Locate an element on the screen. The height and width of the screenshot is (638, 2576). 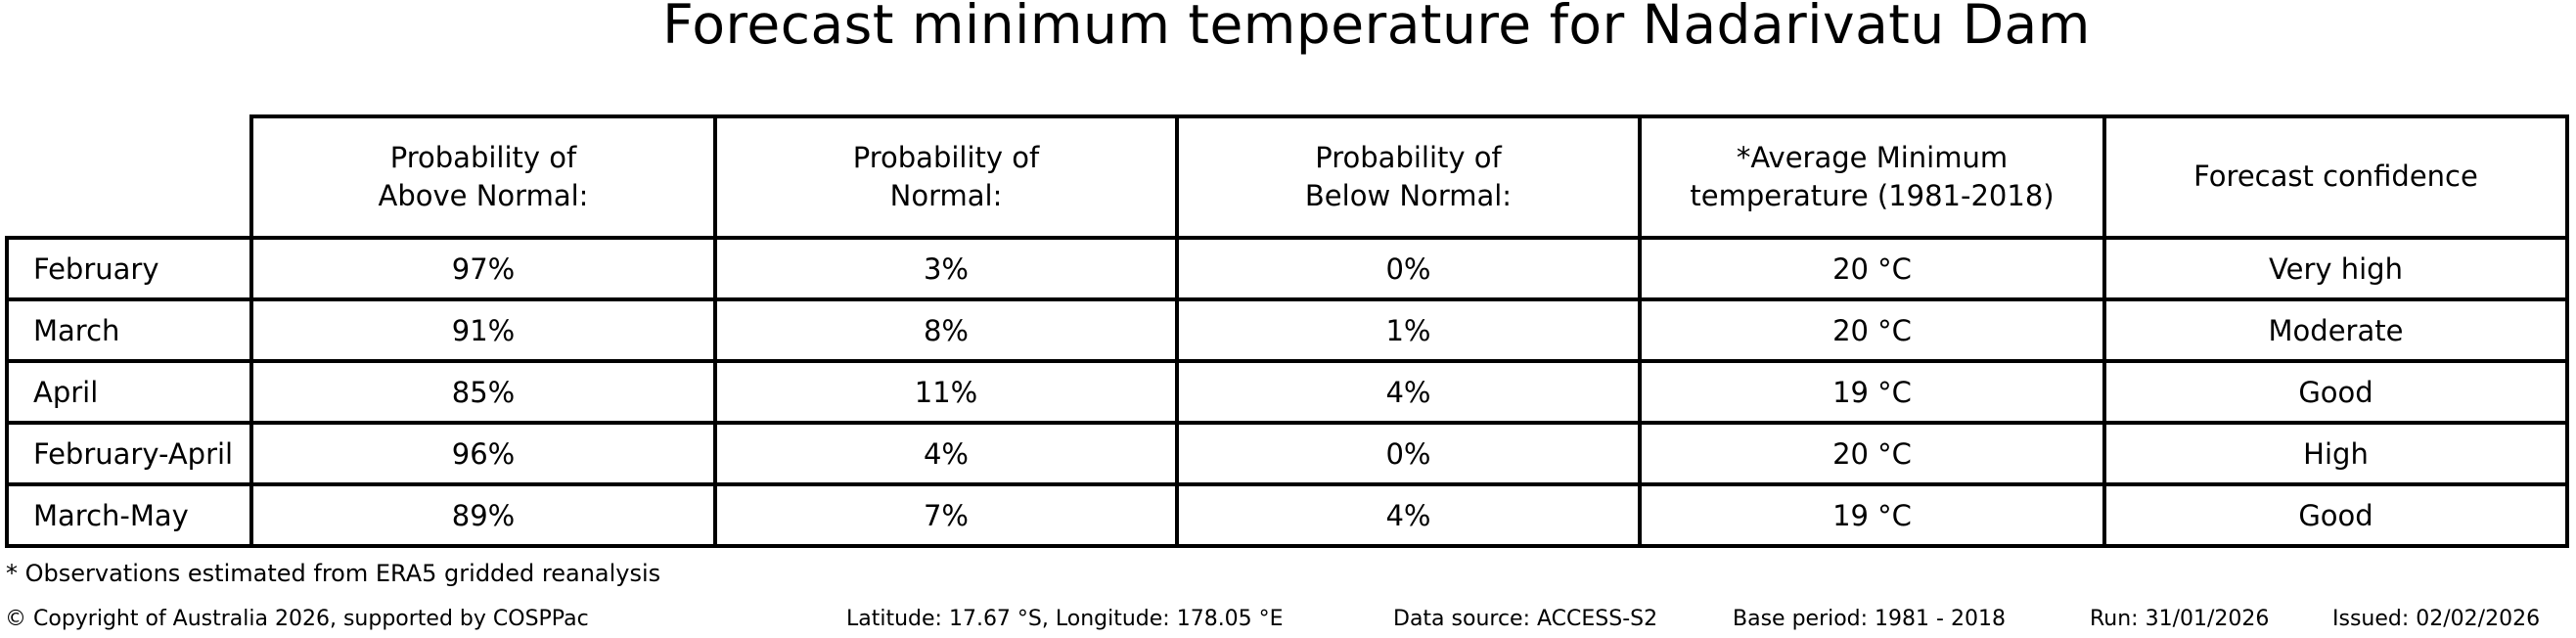
row-label: March-May is located at coordinates (129, 515).